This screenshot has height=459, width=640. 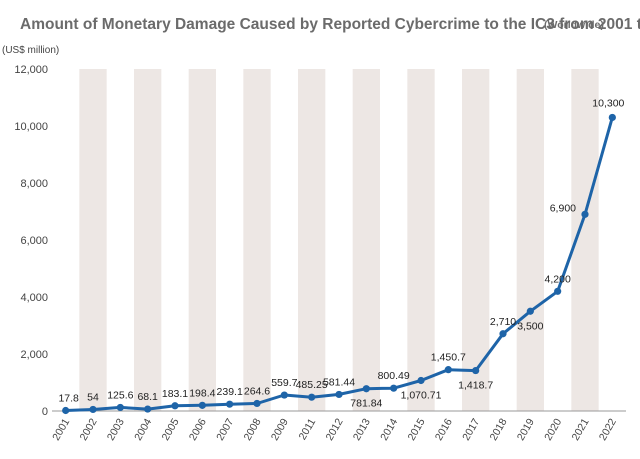 What do you see at coordinates (608, 429) in the screenshot?
I see `x-tick-label: 2022` at bounding box center [608, 429].